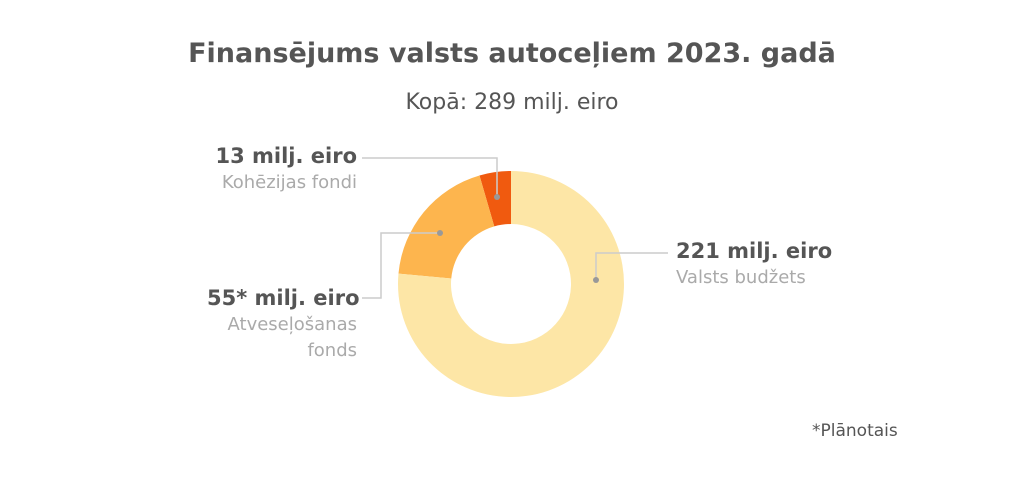 The height and width of the screenshot is (484, 1024). What do you see at coordinates (289, 182) in the screenshot?
I see `category-label: Kohēzijas fondi` at bounding box center [289, 182].